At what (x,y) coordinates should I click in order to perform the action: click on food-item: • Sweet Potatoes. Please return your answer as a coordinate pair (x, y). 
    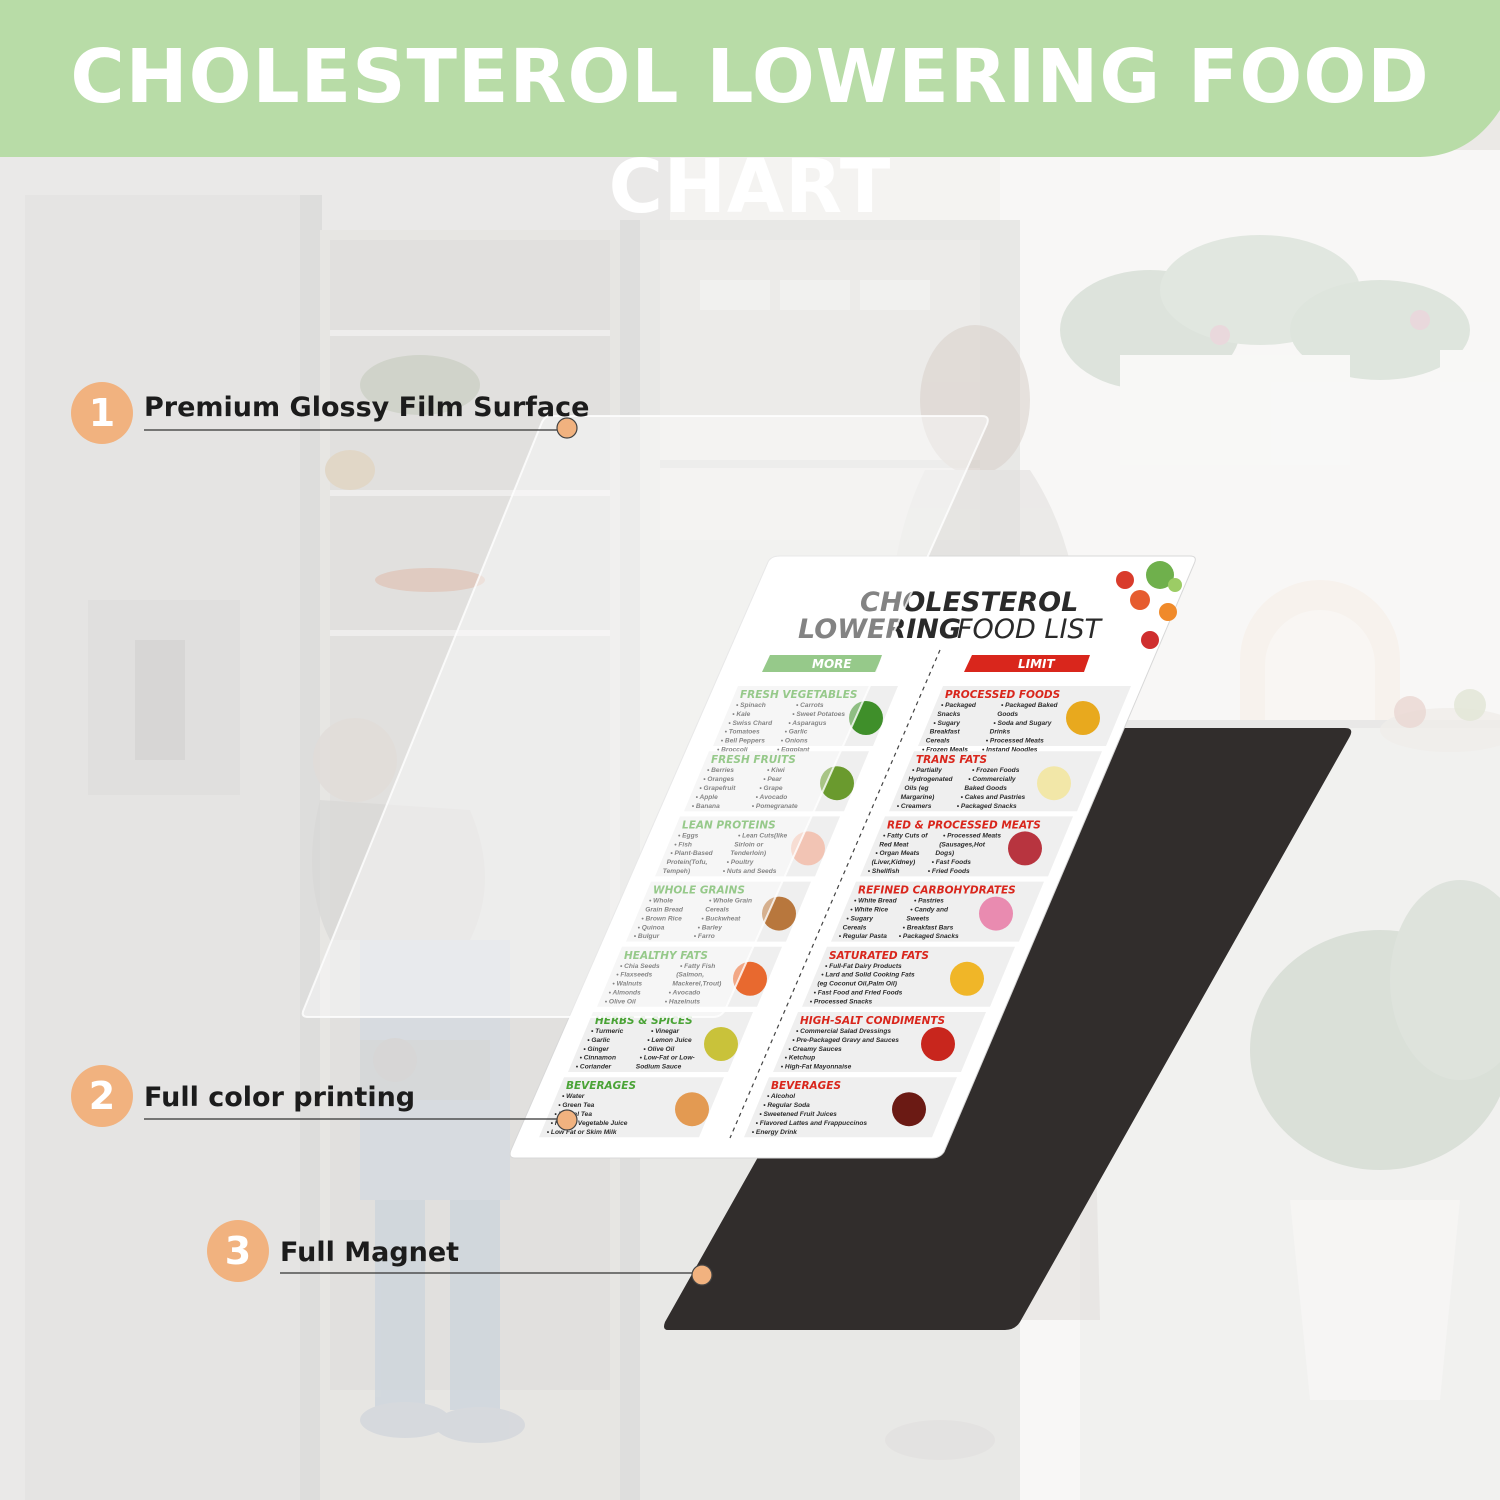
    Looking at the image, I should click on (818, 714).